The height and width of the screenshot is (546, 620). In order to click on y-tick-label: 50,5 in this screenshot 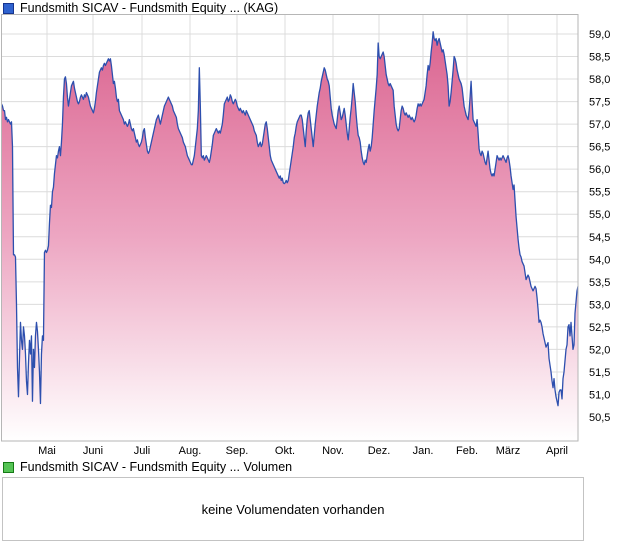, I will do `click(599, 418)`.